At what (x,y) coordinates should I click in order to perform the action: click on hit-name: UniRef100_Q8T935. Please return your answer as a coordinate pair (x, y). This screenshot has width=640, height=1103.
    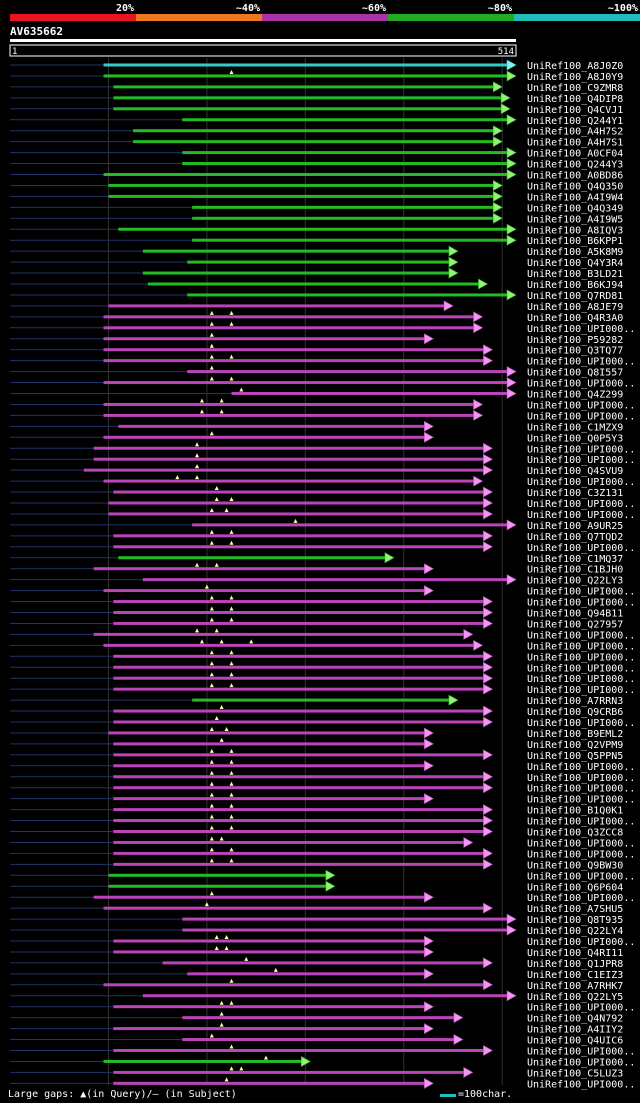
    Looking at the image, I should click on (575, 920).